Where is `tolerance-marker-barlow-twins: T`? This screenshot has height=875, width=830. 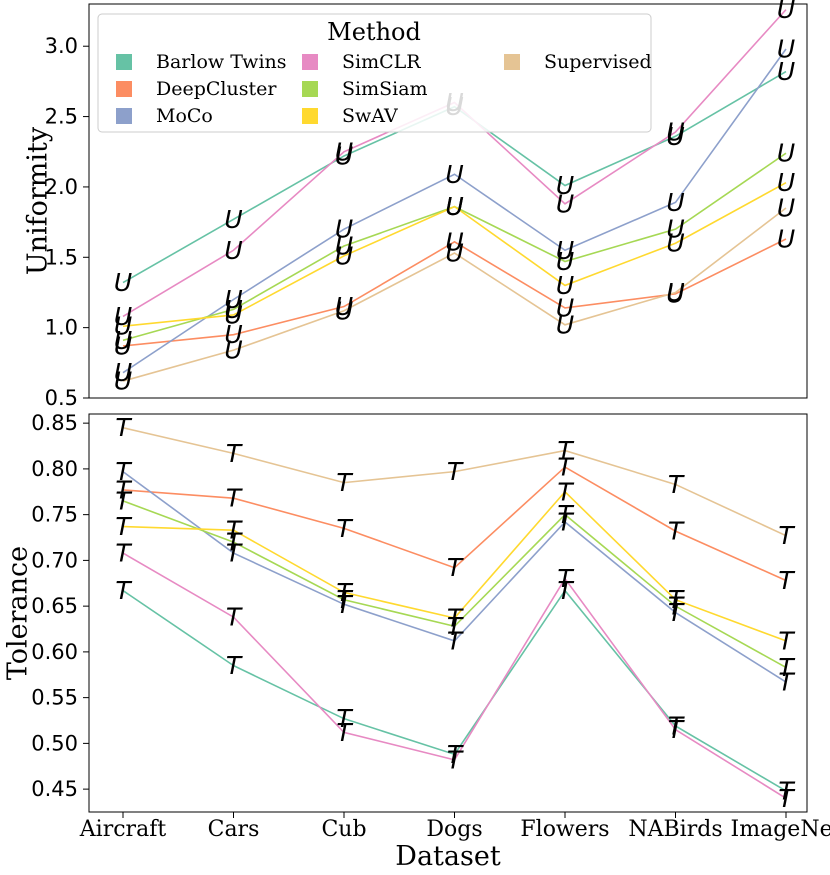 tolerance-marker-barlow-twins: T is located at coordinates (676, 725).